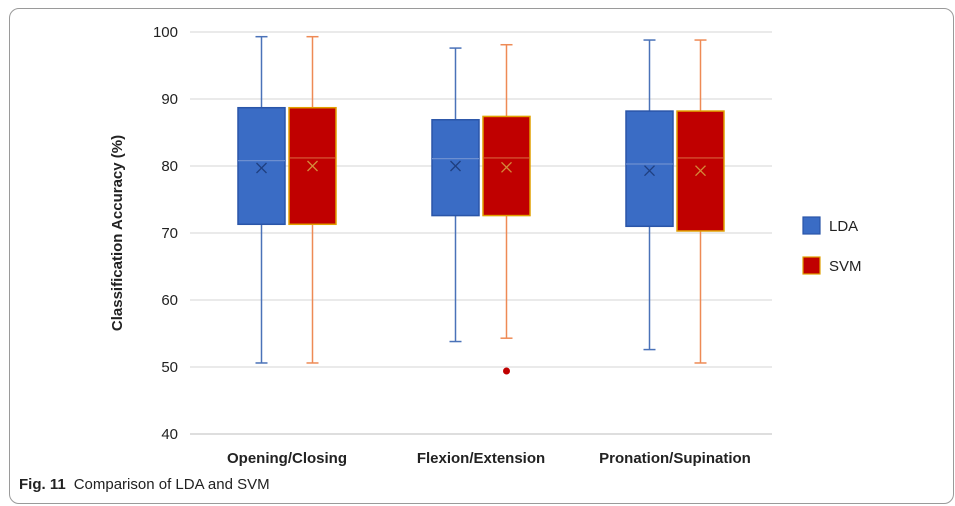 The width and height of the screenshot is (955, 506). What do you see at coordinates (845, 266) in the screenshot?
I see `legend-label-svm: SVM` at bounding box center [845, 266].